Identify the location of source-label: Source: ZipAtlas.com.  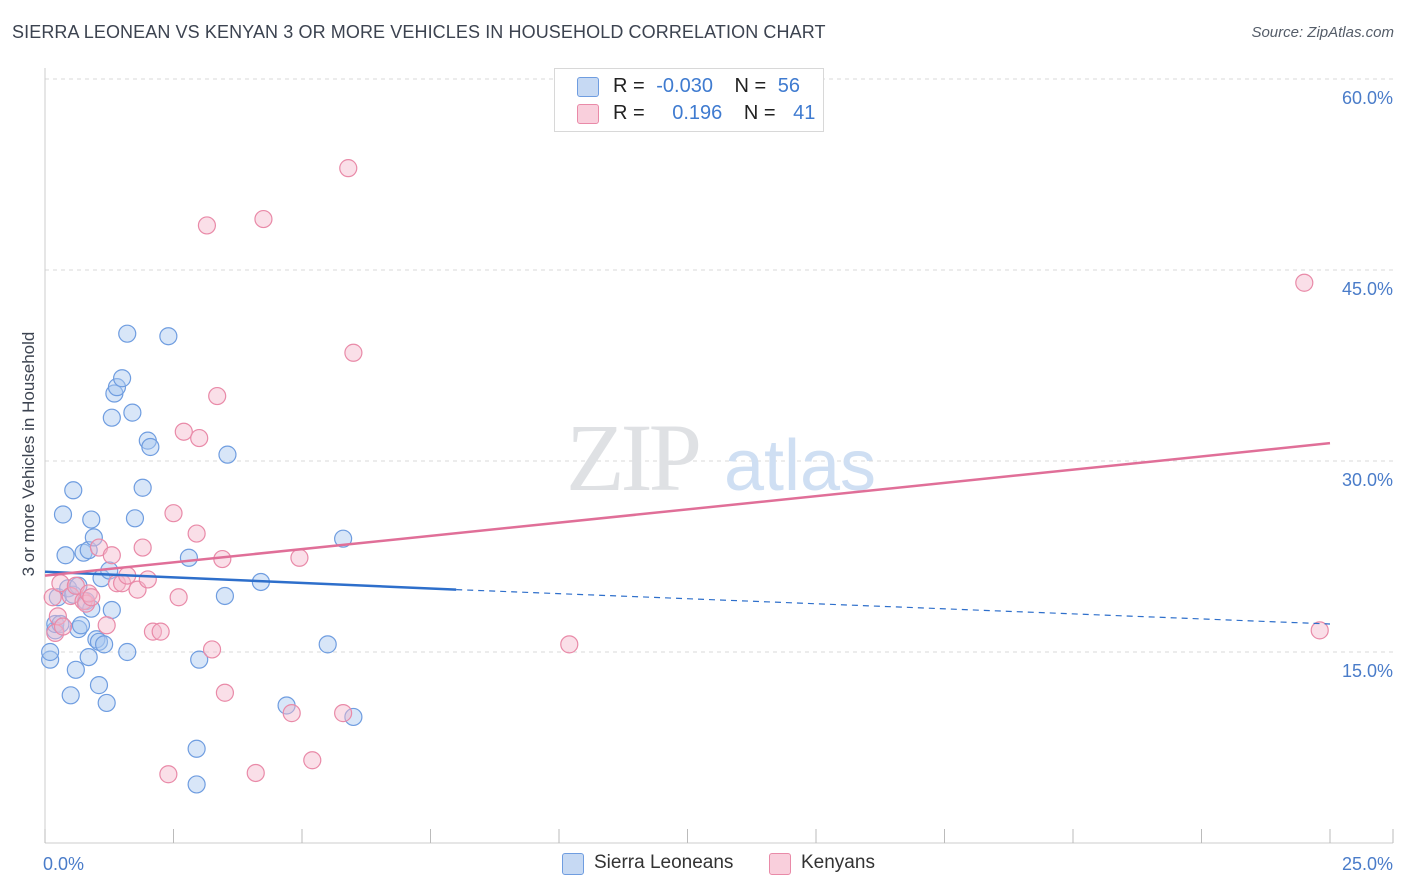
(1322, 32).